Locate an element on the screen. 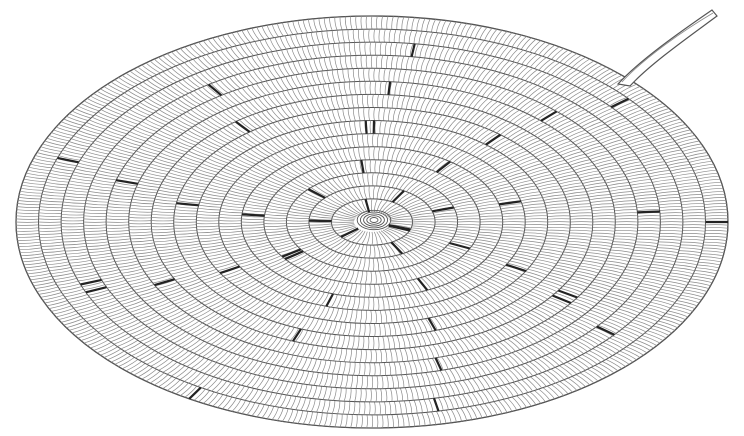 The image size is (744, 436). knot-loop is located at coordinates (374, 220).